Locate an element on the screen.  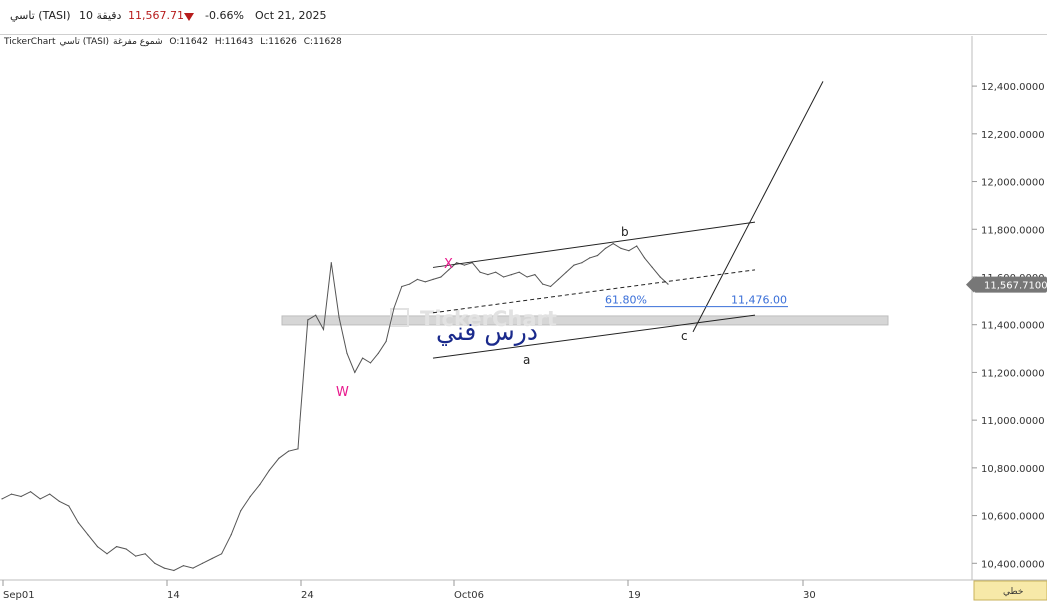
last-price: 11,567.71 is located at coordinates (156, 15).